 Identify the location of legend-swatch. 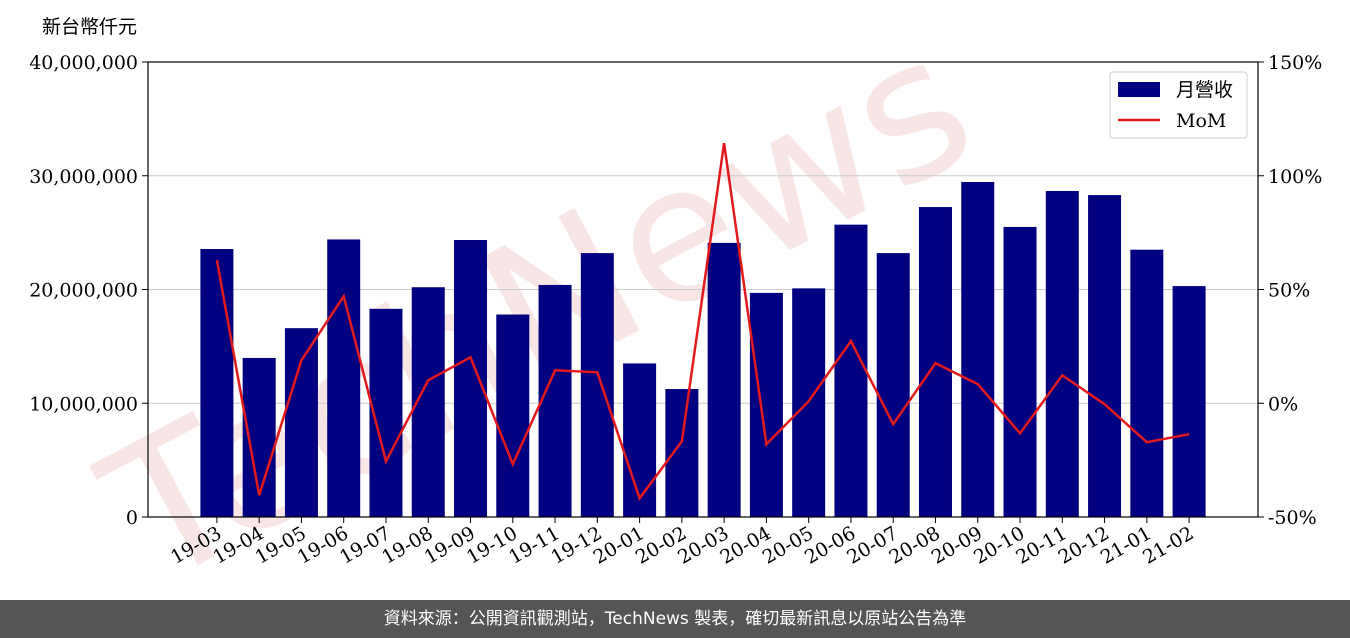
(1139, 89).